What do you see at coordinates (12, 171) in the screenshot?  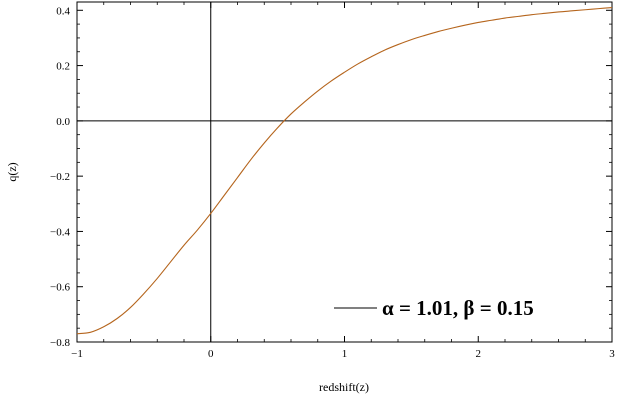 I see `y-axis-title: q(z)` at bounding box center [12, 171].